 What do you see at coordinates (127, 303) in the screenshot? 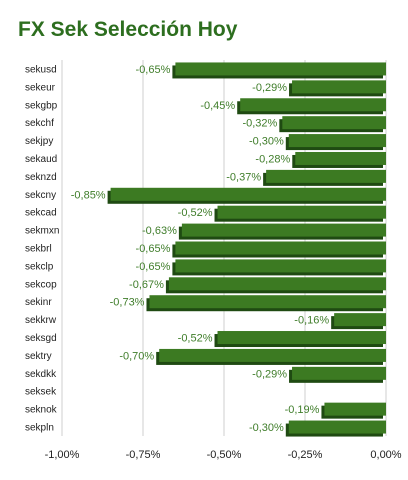
I see `data-label: -0,73%` at bounding box center [127, 303].